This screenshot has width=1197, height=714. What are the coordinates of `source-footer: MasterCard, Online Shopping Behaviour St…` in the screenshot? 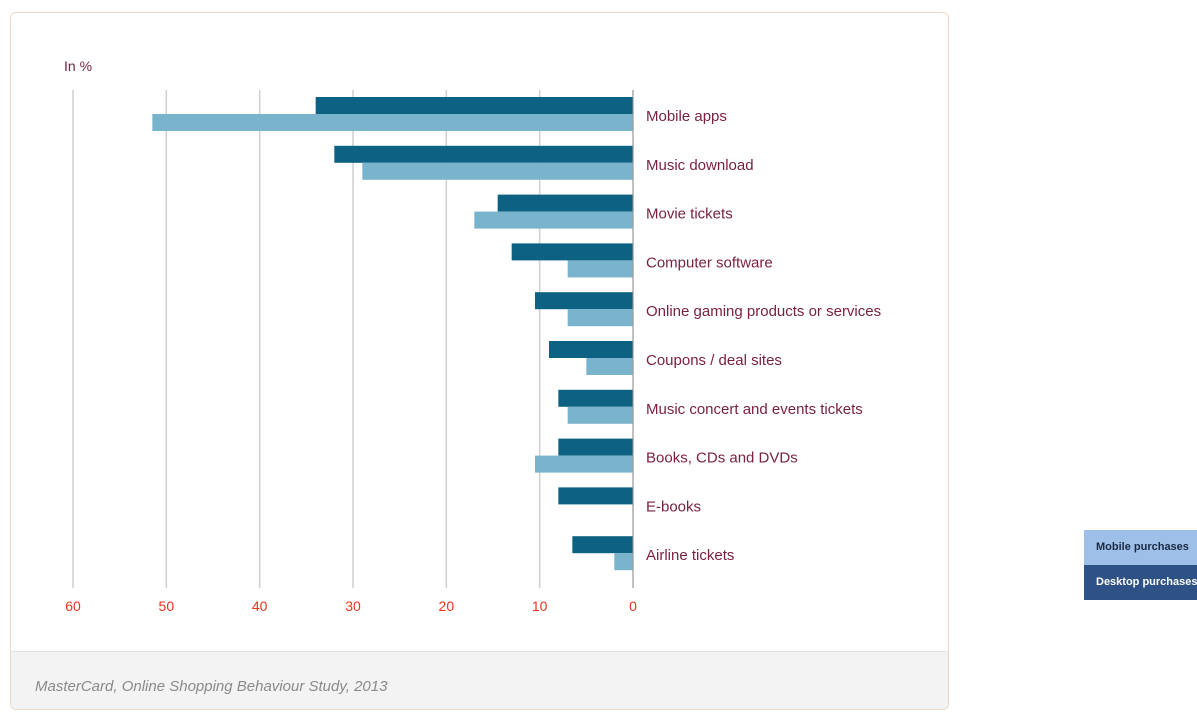 It's located at (479, 680).